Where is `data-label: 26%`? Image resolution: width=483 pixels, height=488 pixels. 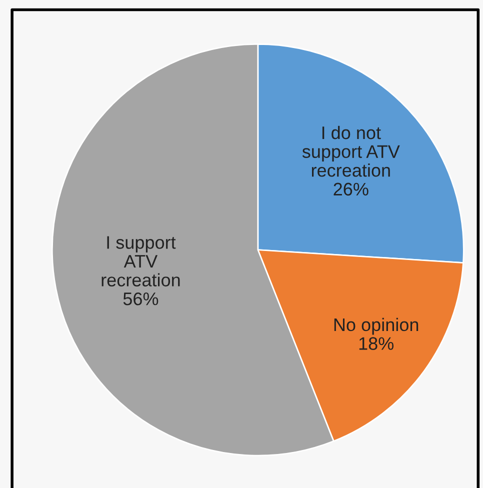
data-label: 26% is located at coordinates (351, 189).